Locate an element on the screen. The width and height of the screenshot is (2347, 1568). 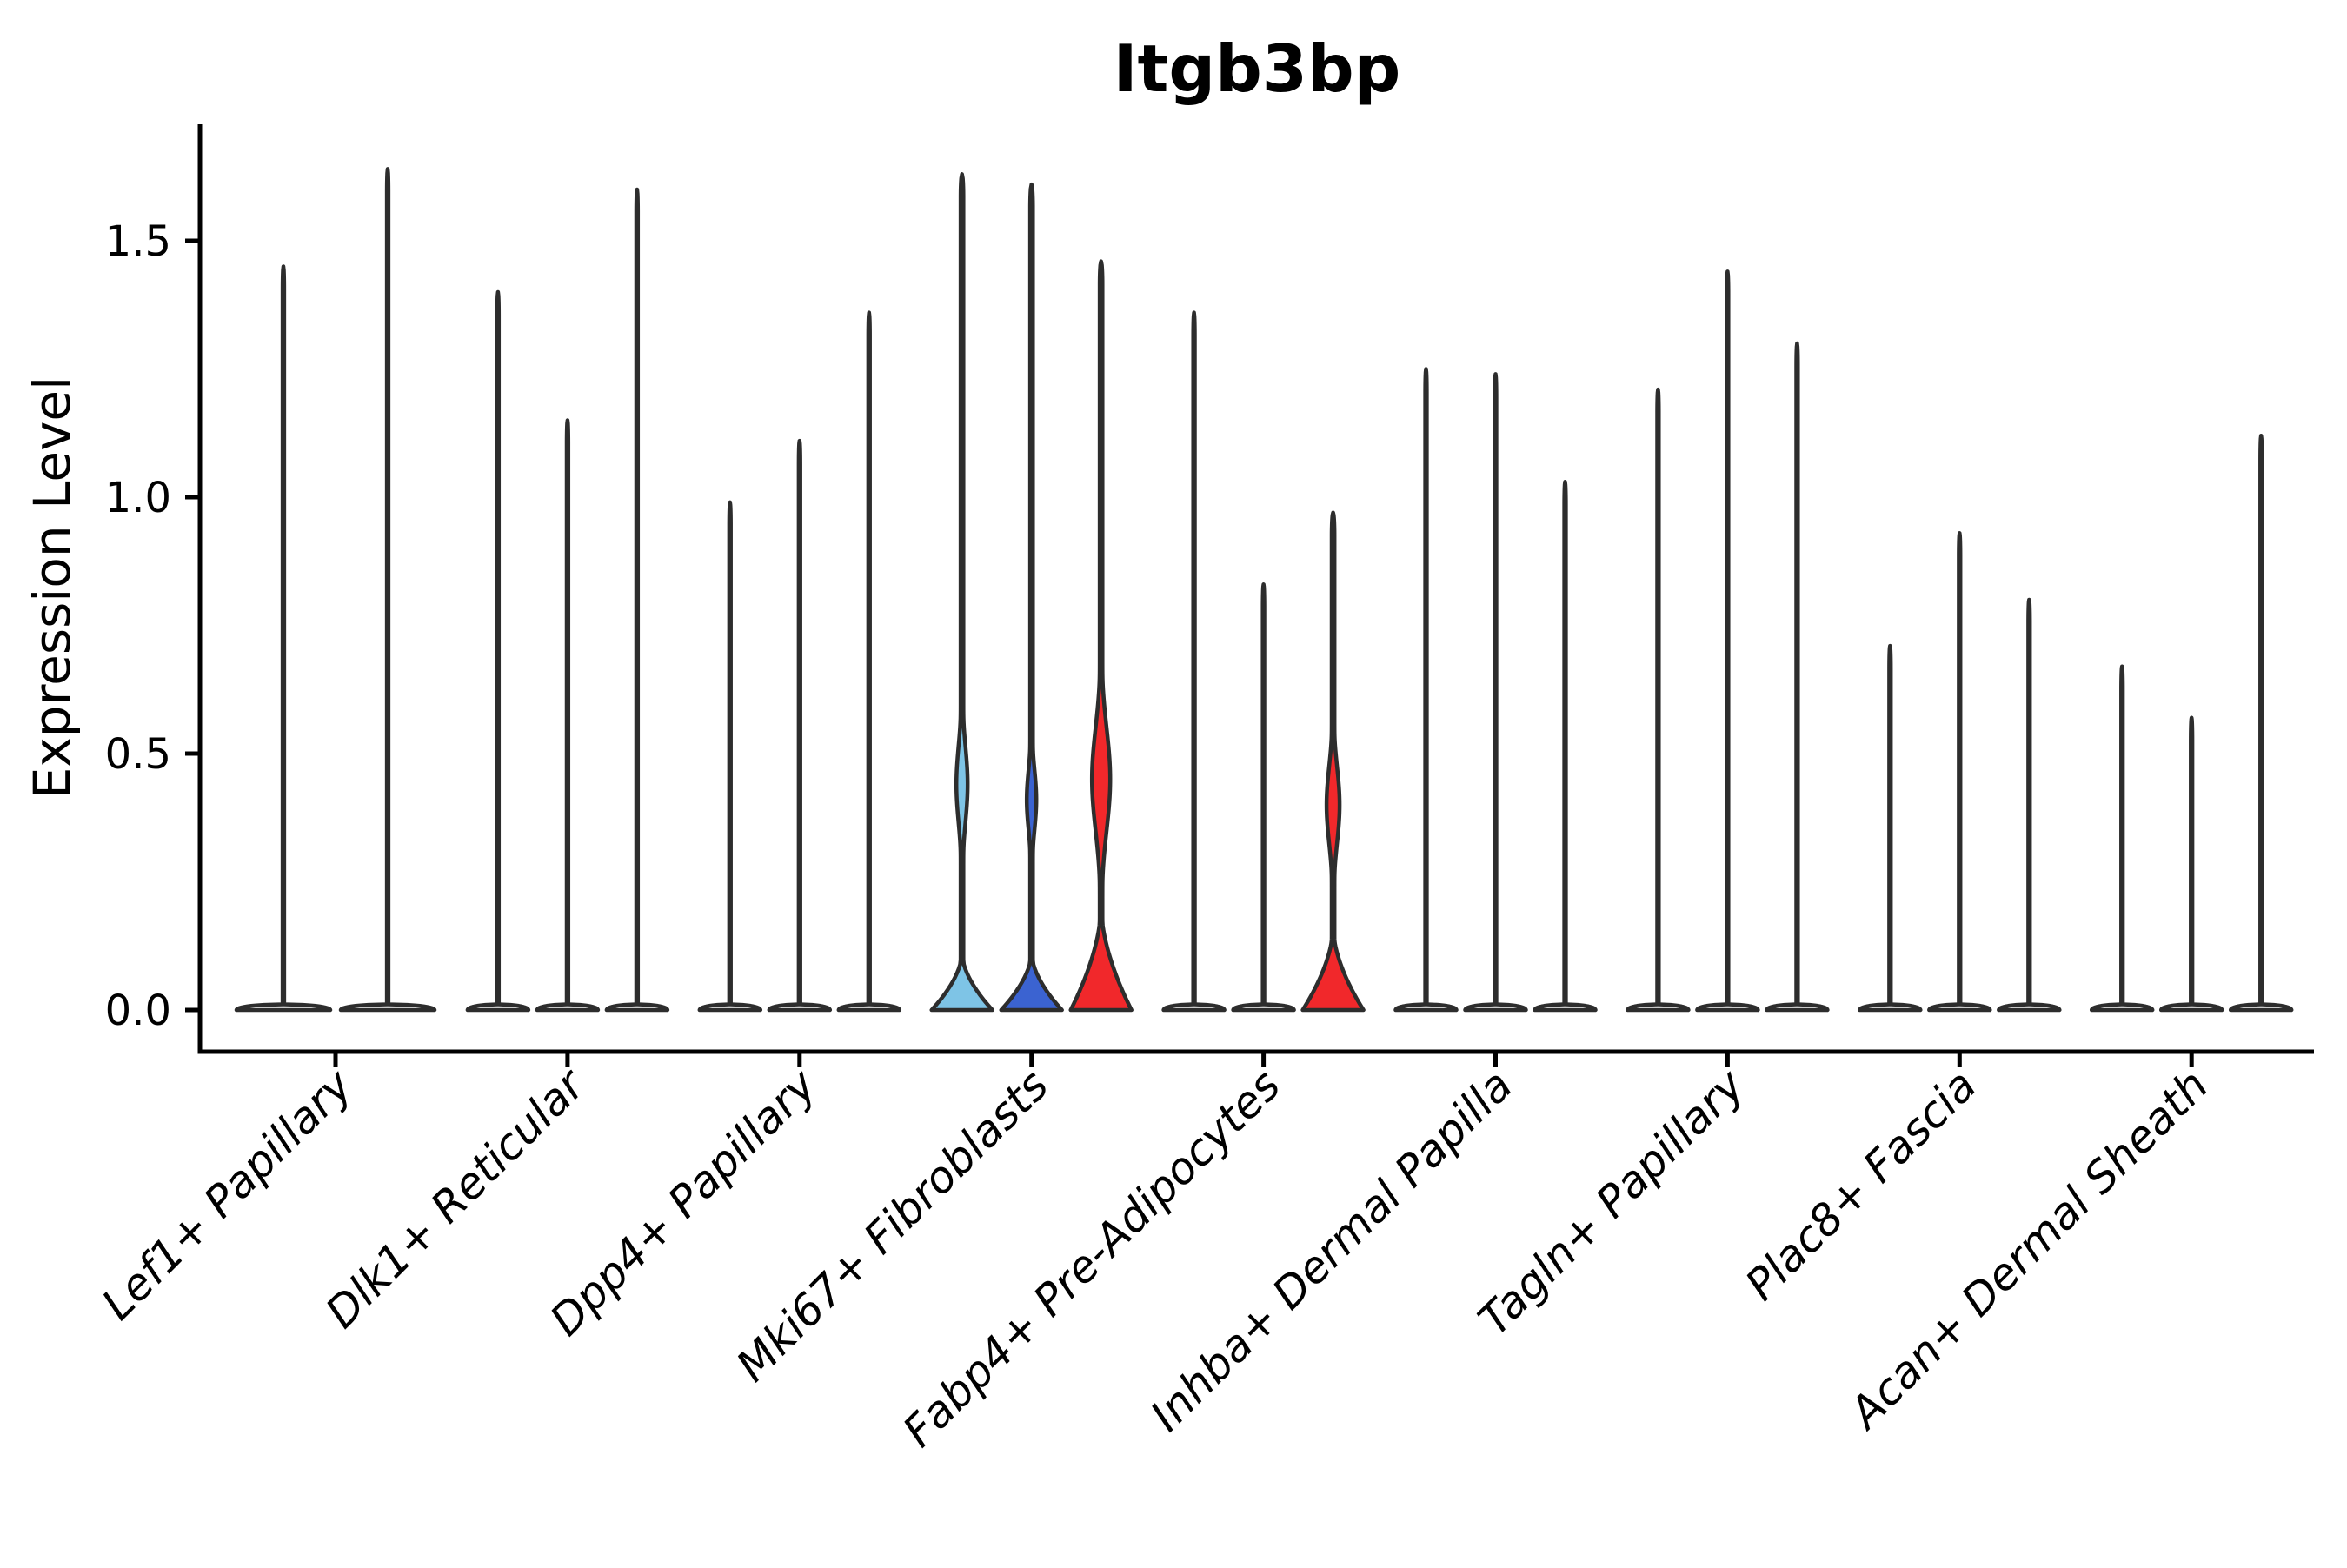
y-tick-label: 1.5 is located at coordinates (138, 241).